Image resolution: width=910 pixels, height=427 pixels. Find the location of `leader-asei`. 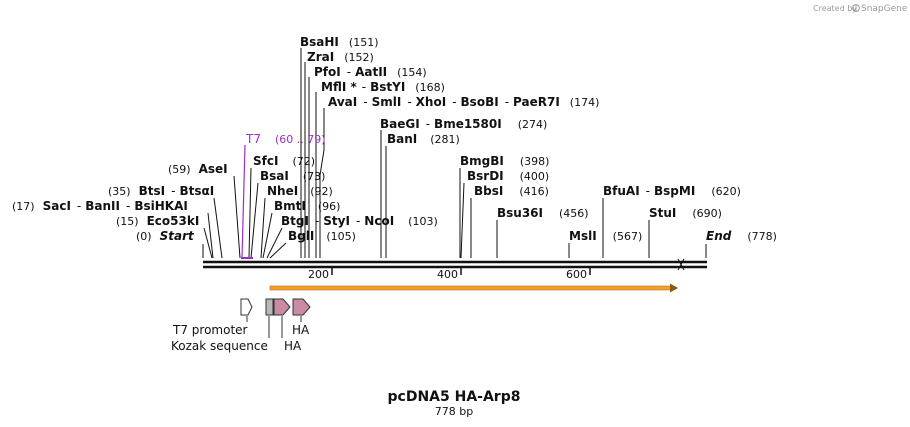

leader-asei is located at coordinates (237, 217).